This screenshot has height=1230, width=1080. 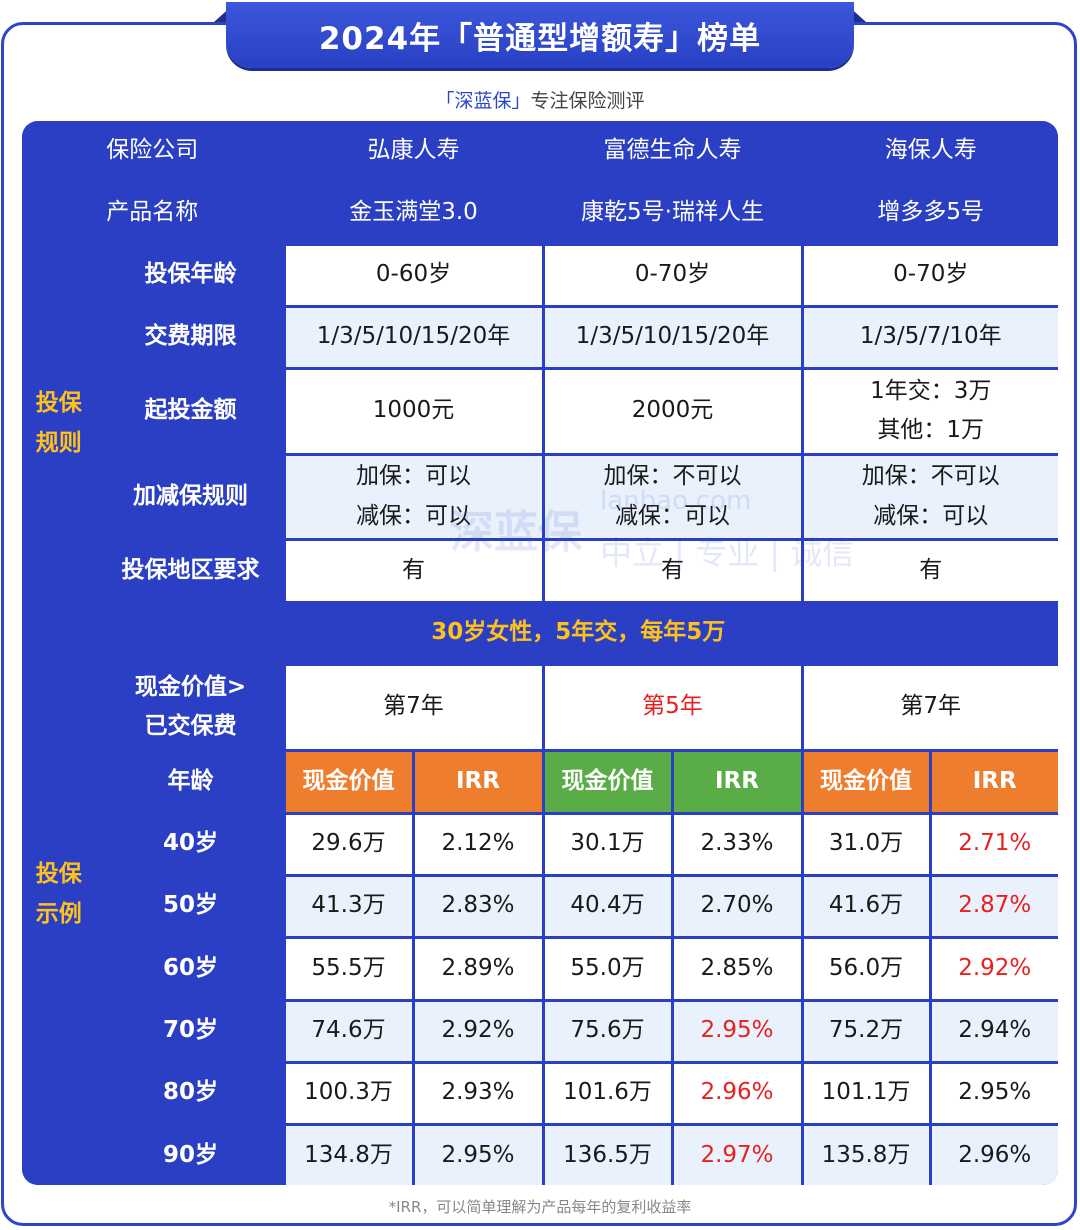 I want to click on rule-value: 2000元, so click(x=672, y=411).